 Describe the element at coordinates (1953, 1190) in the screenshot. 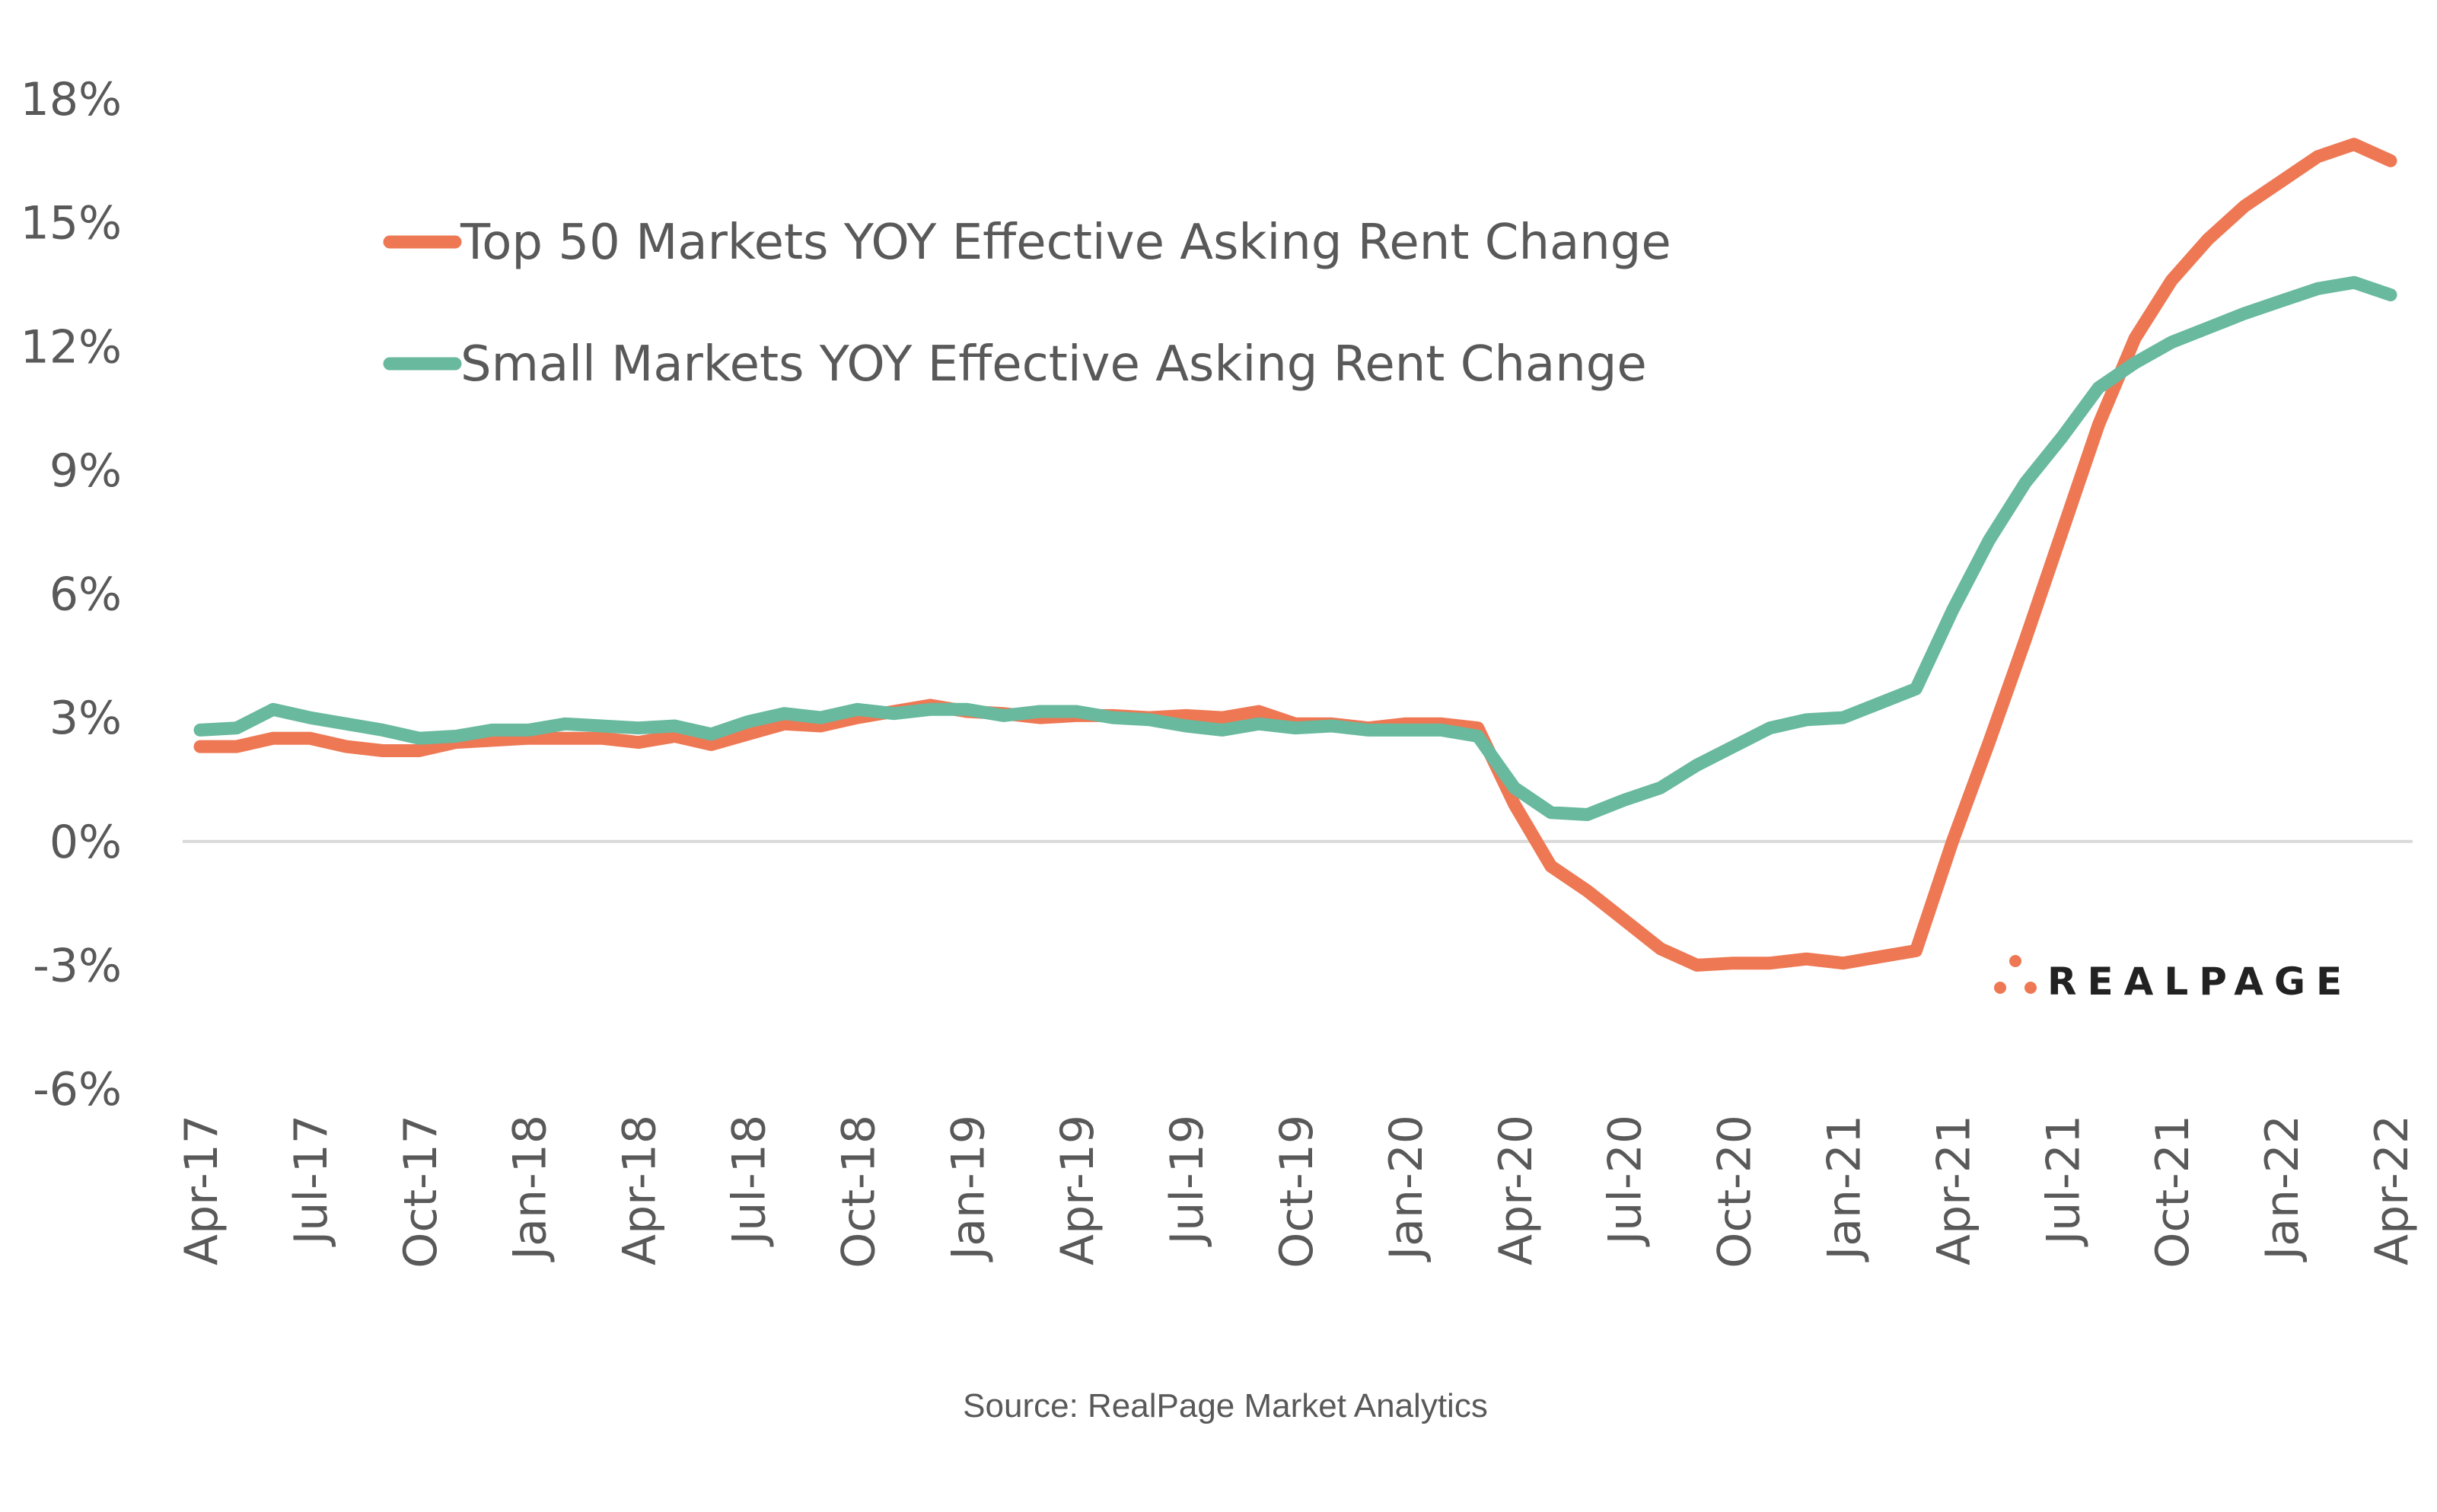

I see `x-tick-label: Apr-21` at that location.